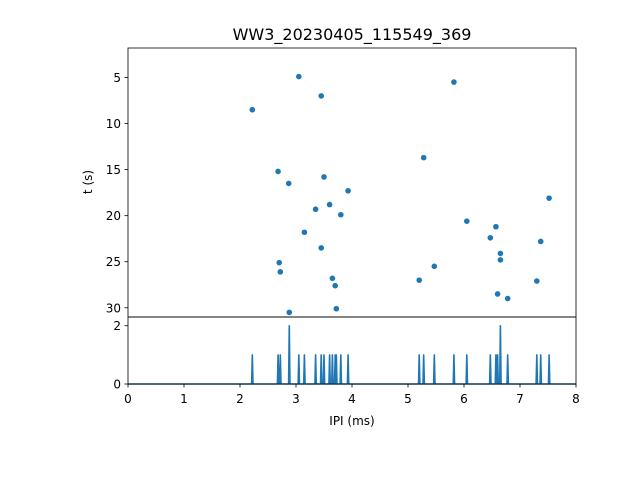  What do you see at coordinates (296, 399) in the screenshot?
I see `x-tick-label: 3` at bounding box center [296, 399].